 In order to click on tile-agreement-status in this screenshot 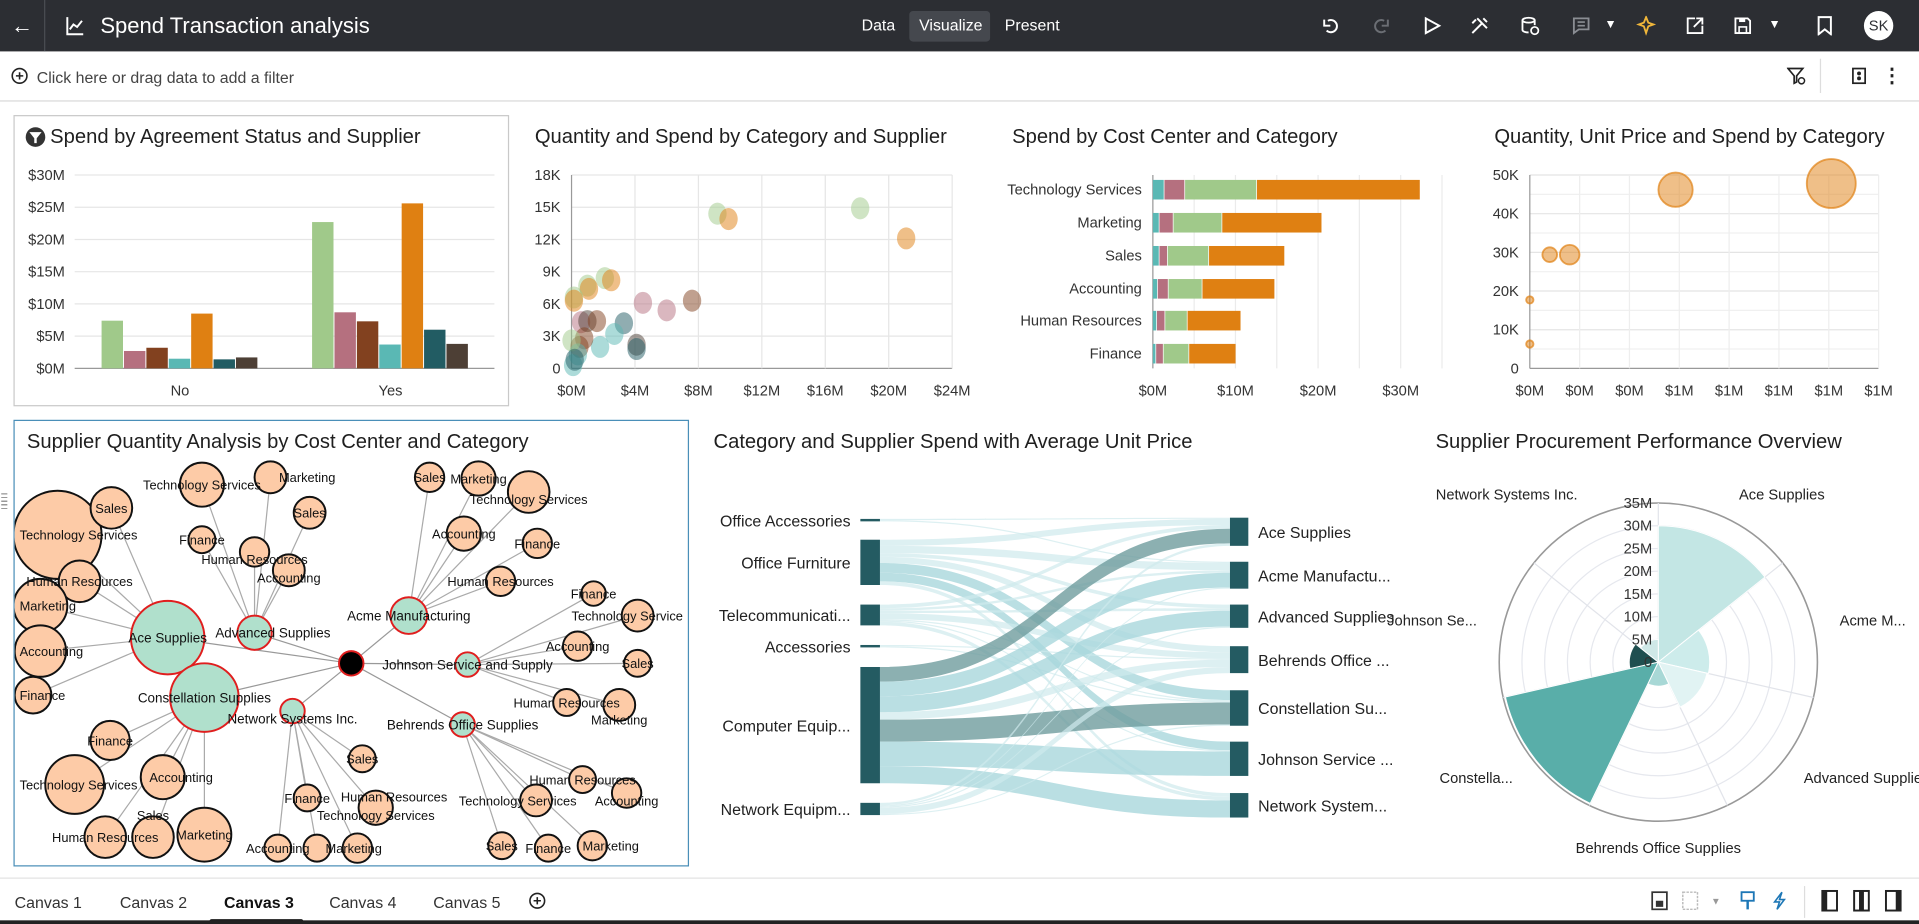, I will do `click(261, 261)`.